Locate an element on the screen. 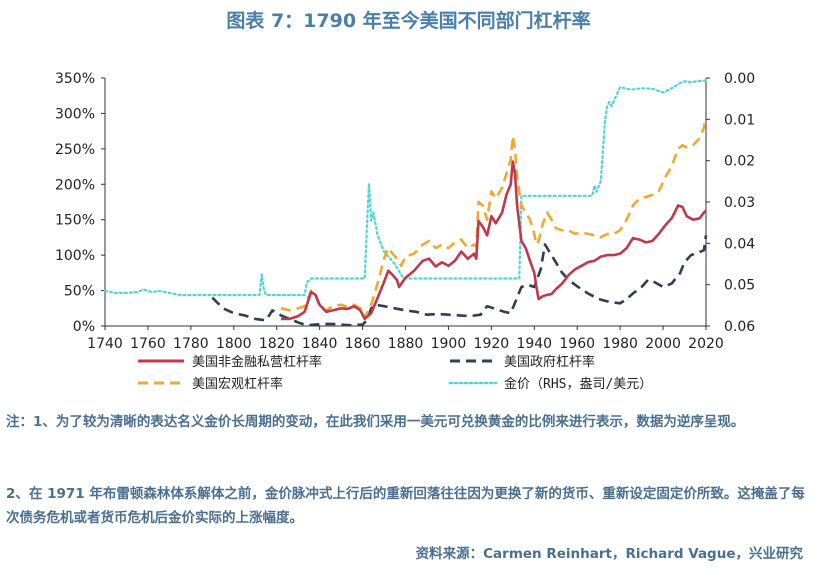 The image size is (817, 572). y-right-tick-label: 0.00 is located at coordinates (739, 79).